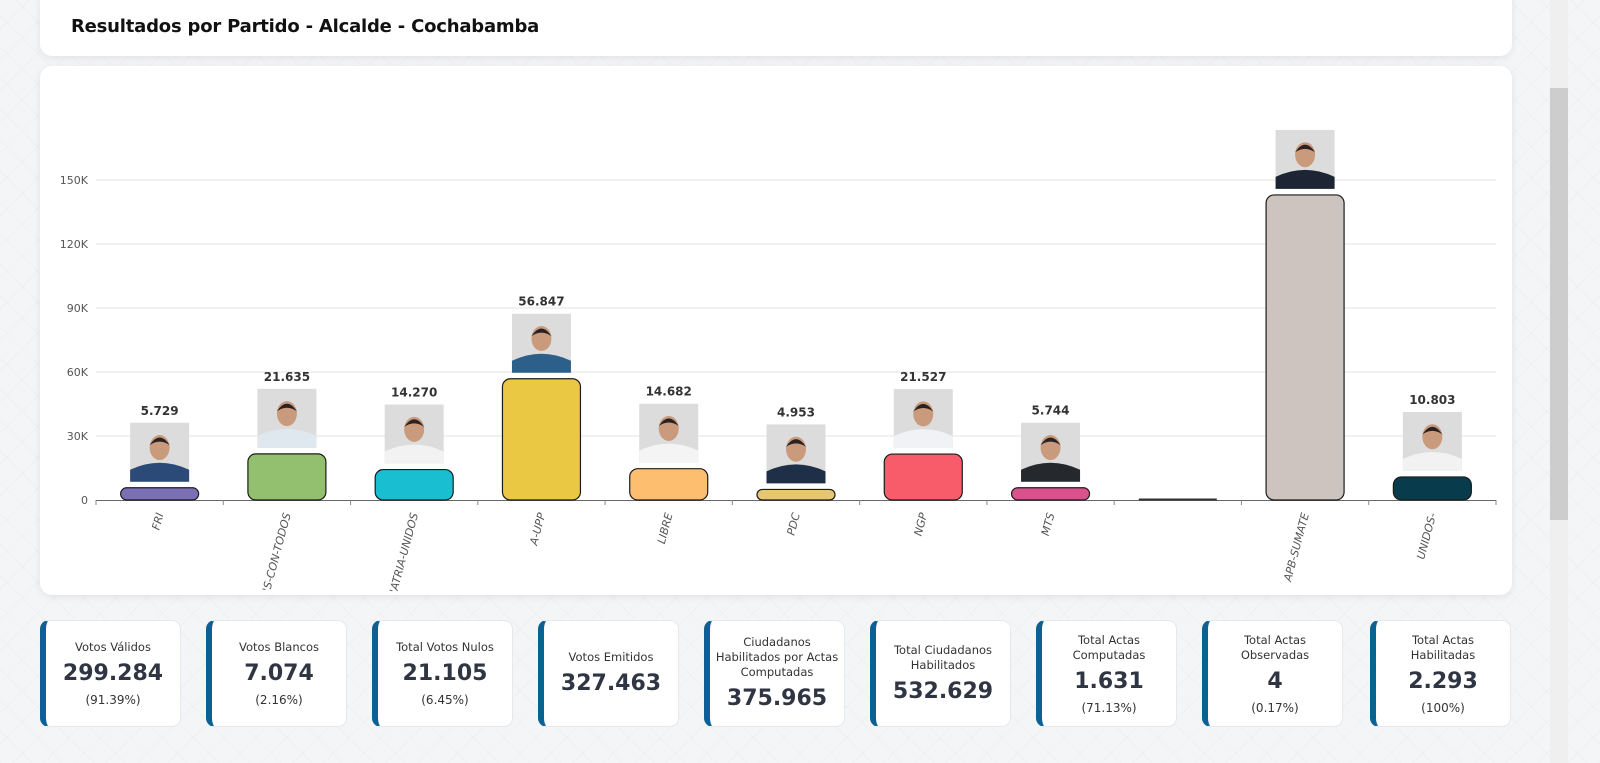  Describe the element at coordinates (78, 436) in the screenshot. I see `y-tick-label: 30K` at that location.